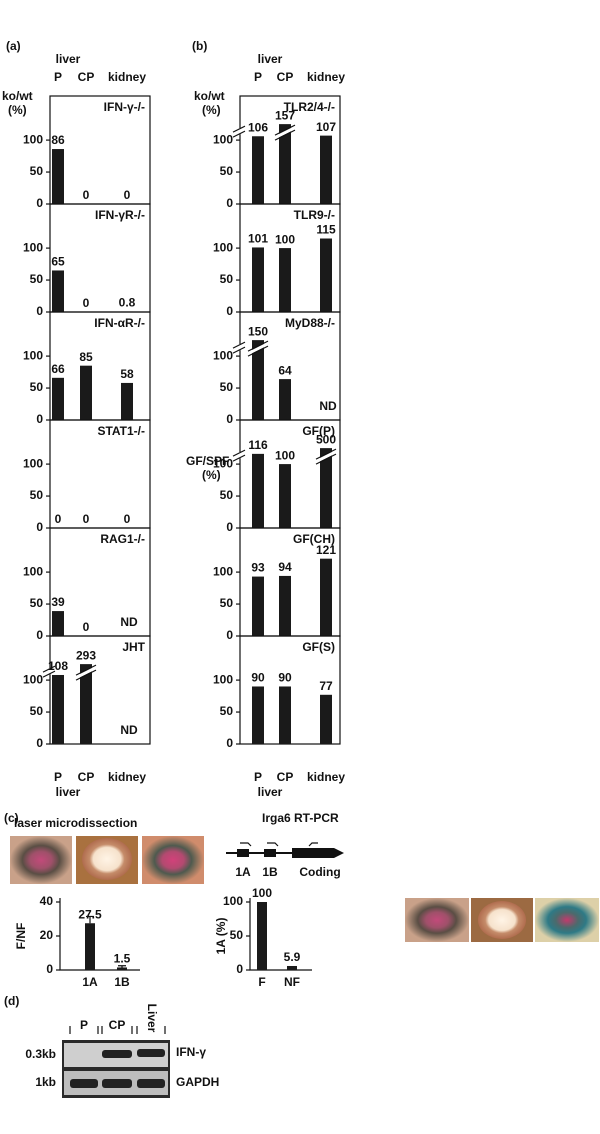  I want to click on y-tick-label: 20, so click(47, 935).